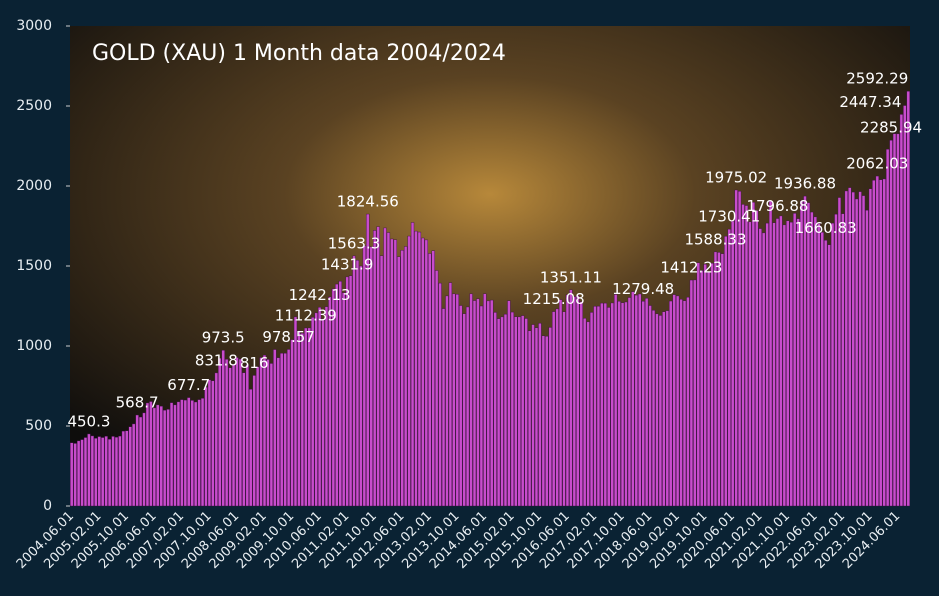 The height and width of the screenshot is (596, 939). I want to click on value-label: 2062.03, so click(877, 164).